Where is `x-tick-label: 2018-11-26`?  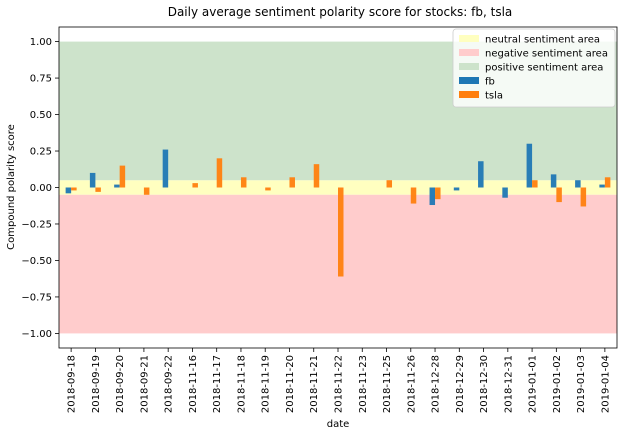 x-tick-label: 2018-11-26 is located at coordinates (411, 384).